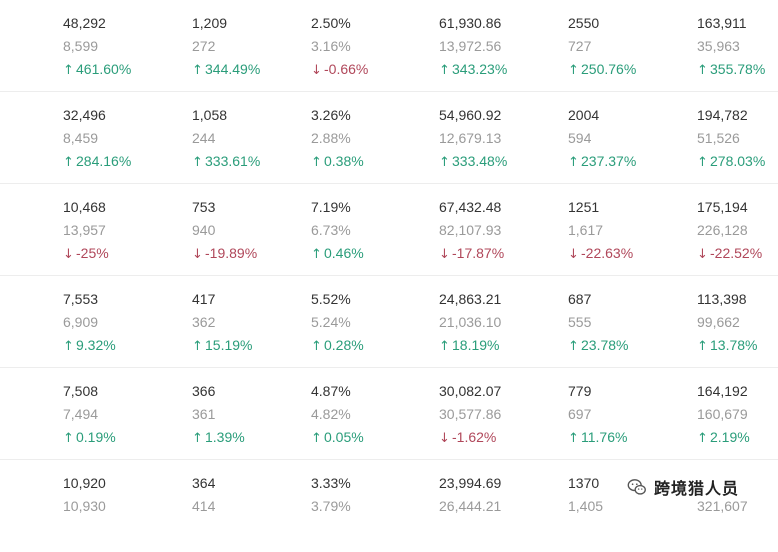  I want to click on change-text: 284.16%, so click(104, 161).